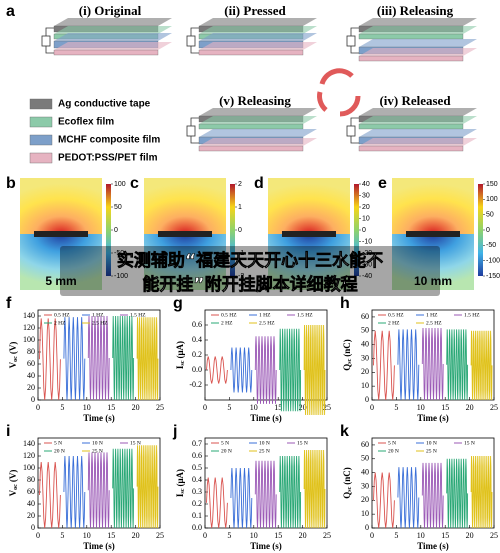 This screenshot has height=553, width=500. What do you see at coordinates (264, 451) in the screenshot?
I see `legend-label: 25 N` at bounding box center [264, 451].